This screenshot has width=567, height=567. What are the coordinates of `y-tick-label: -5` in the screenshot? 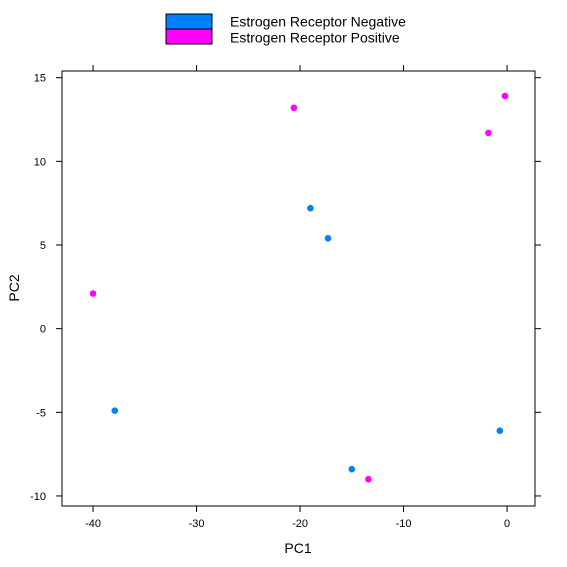 It's located at (41, 413).